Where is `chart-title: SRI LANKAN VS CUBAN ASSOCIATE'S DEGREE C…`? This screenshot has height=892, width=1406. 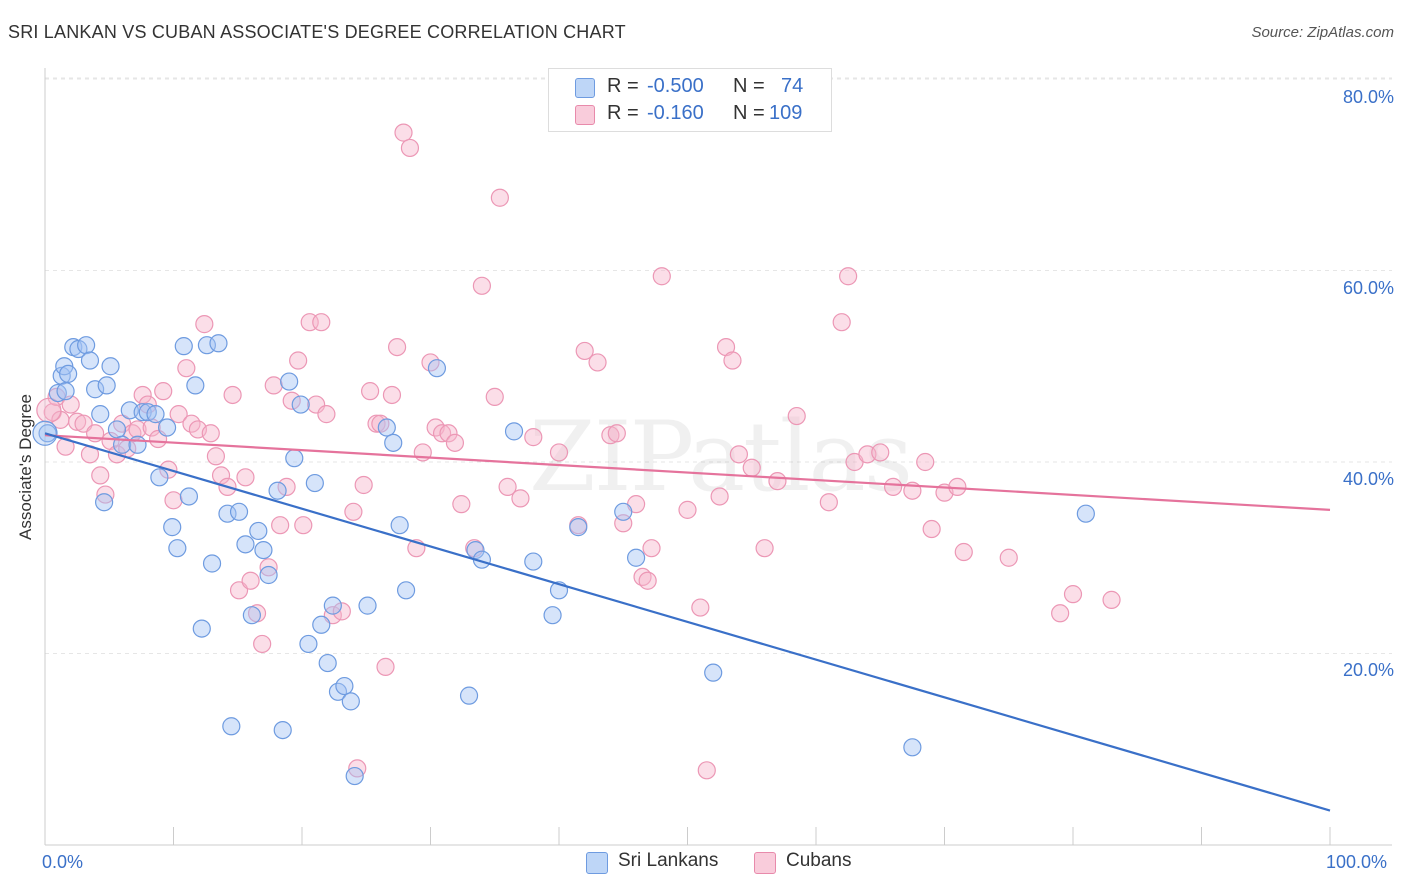 chart-title: SRI LANKAN VS CUBAN ASSOCIATE'S DEGREE C… is located at coordinates (317, 32).